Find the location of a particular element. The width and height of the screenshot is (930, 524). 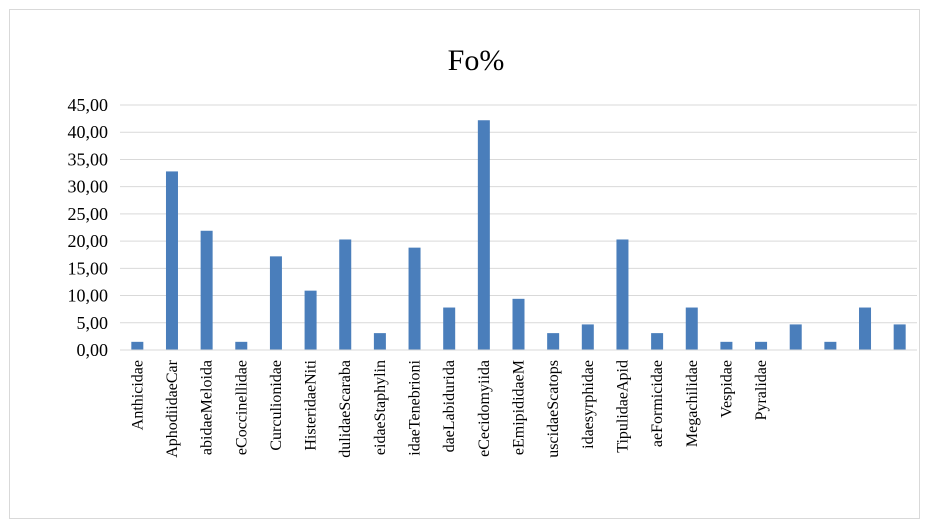

y-tick-label: 30,00 is located at coordinates (88, 187).